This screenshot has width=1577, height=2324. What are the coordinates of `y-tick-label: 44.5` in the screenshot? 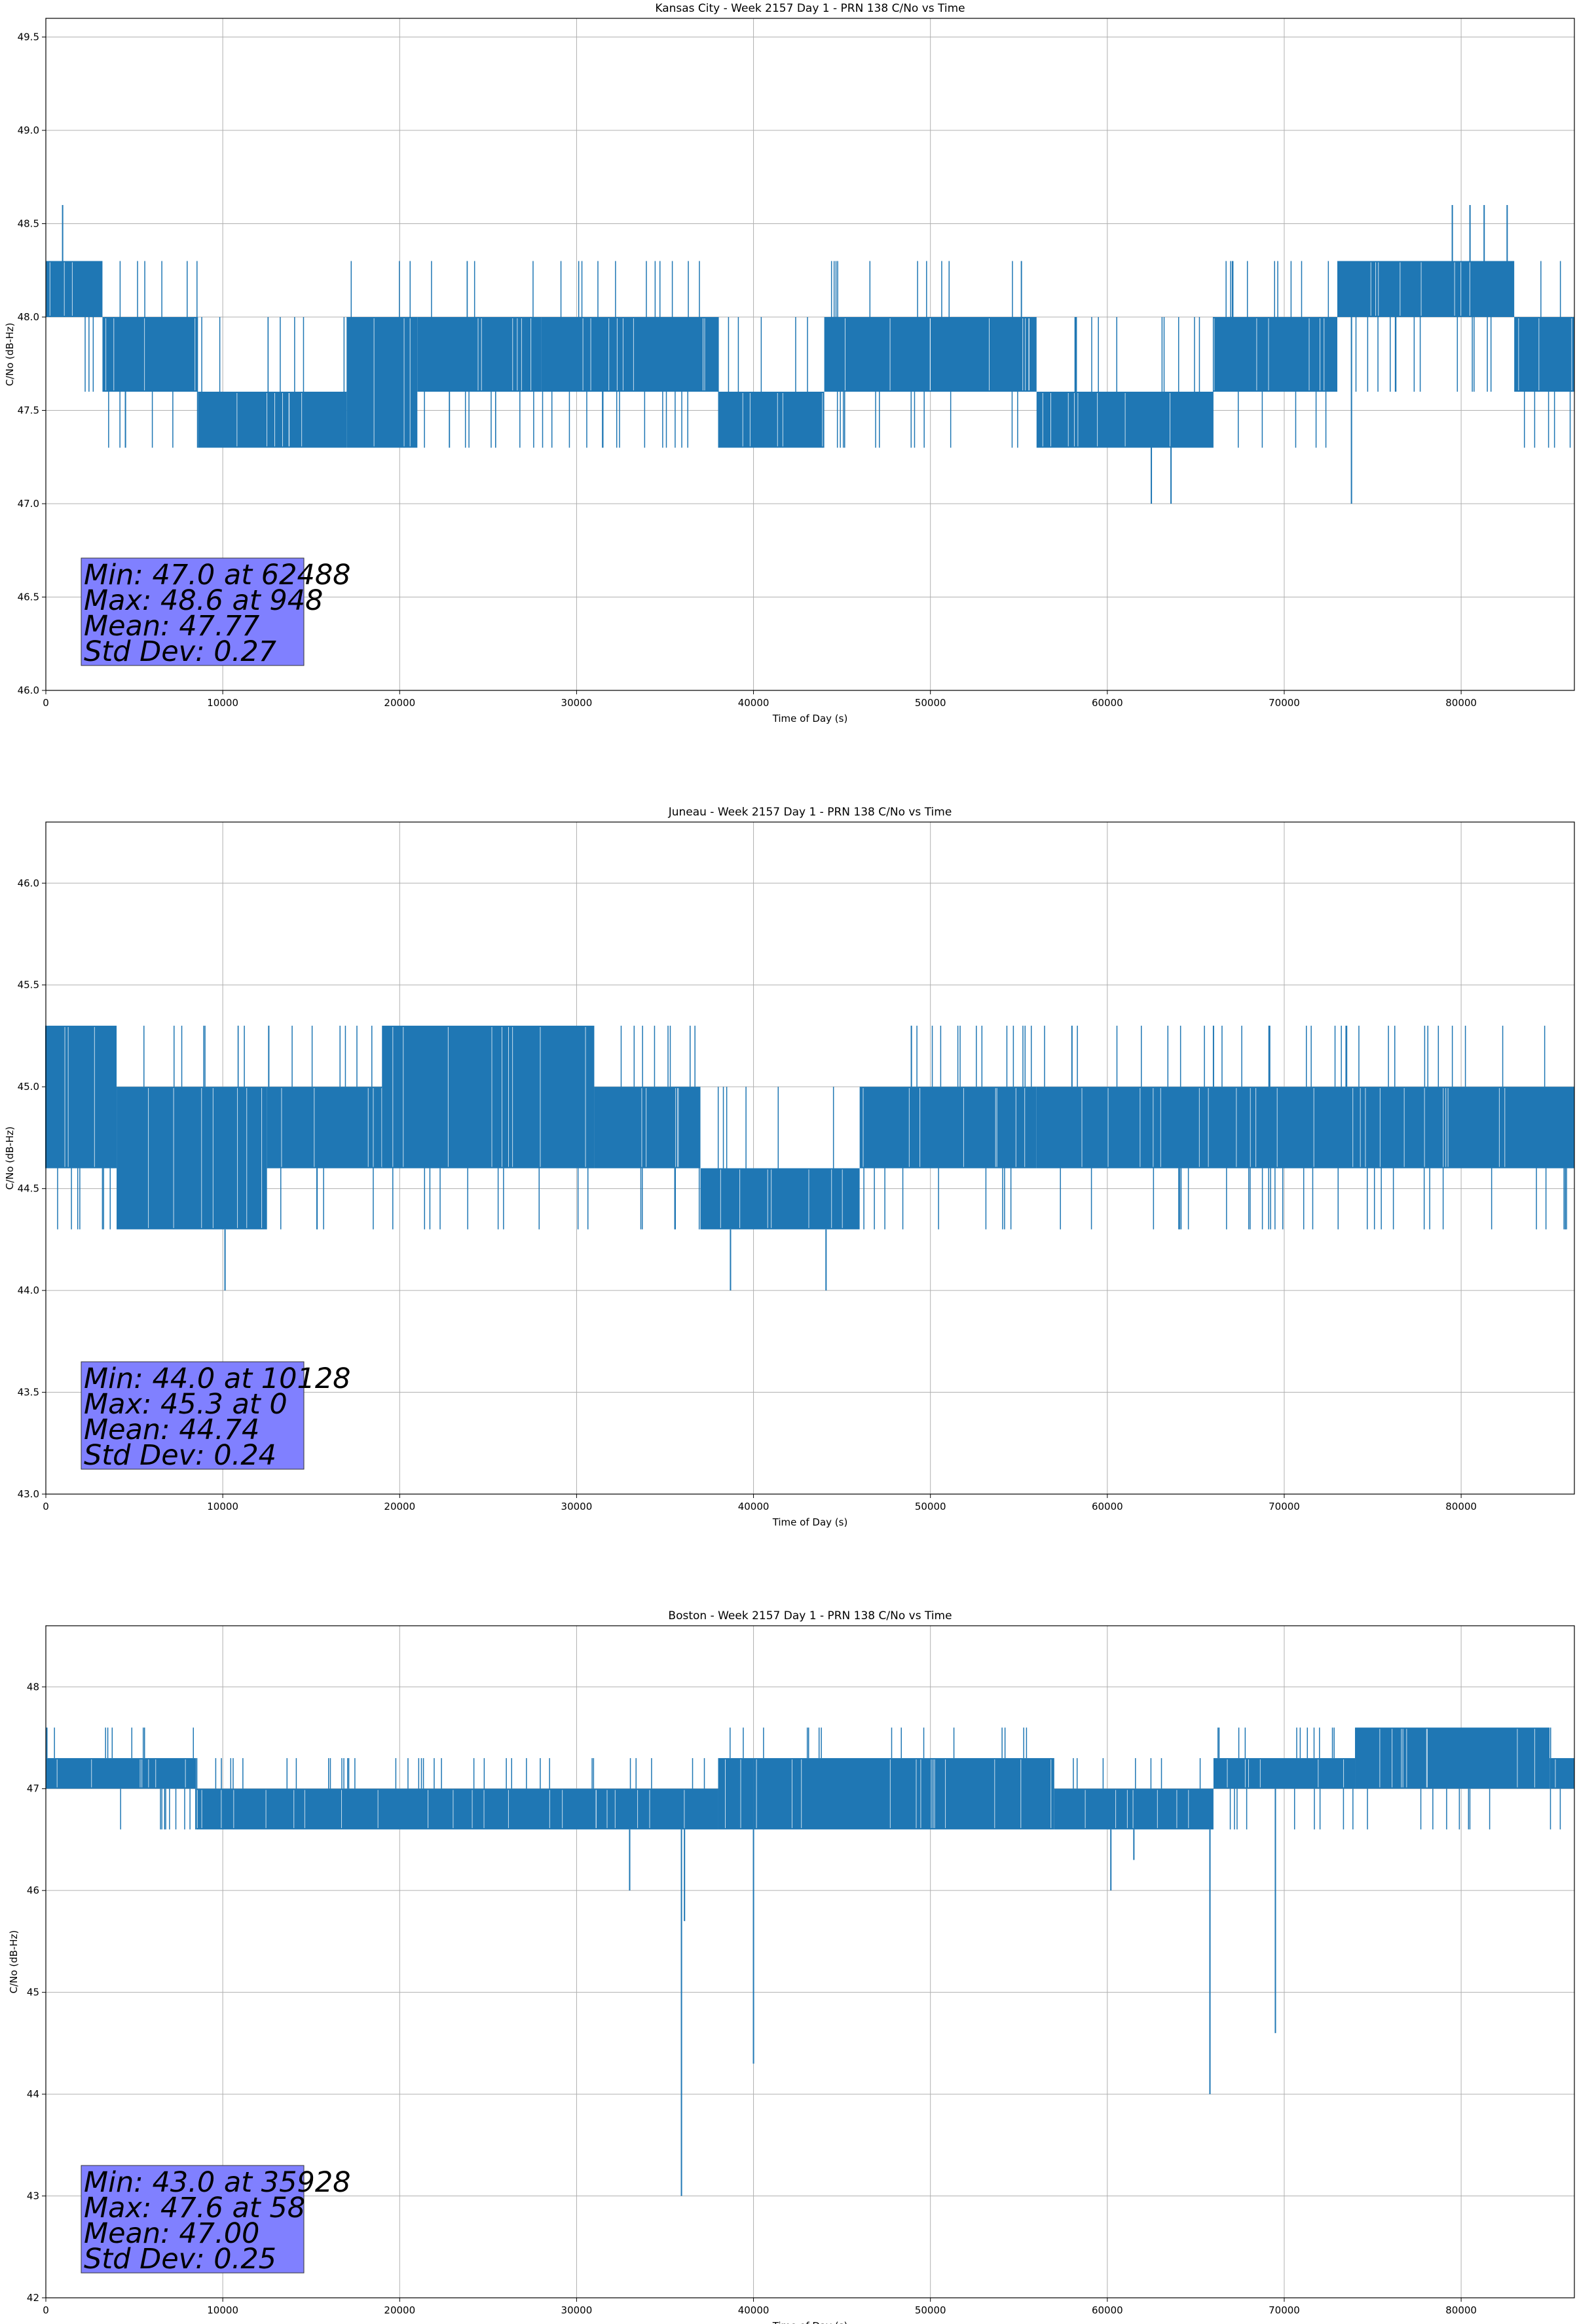 It's located at (28, 1189).